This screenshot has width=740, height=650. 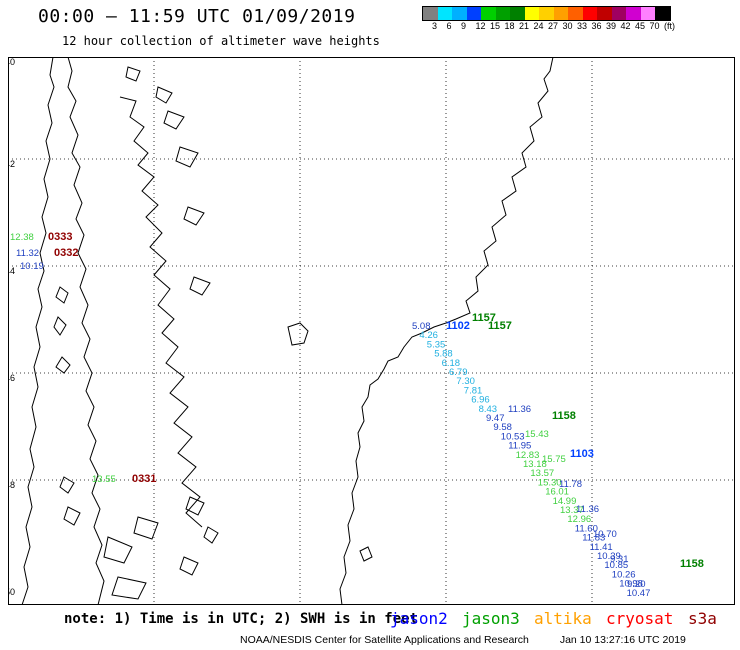 What do you see at coordinates (465, 381) in the screenshot?
I see `wave-height-value: 7.30` at bounding box center [465, 381].